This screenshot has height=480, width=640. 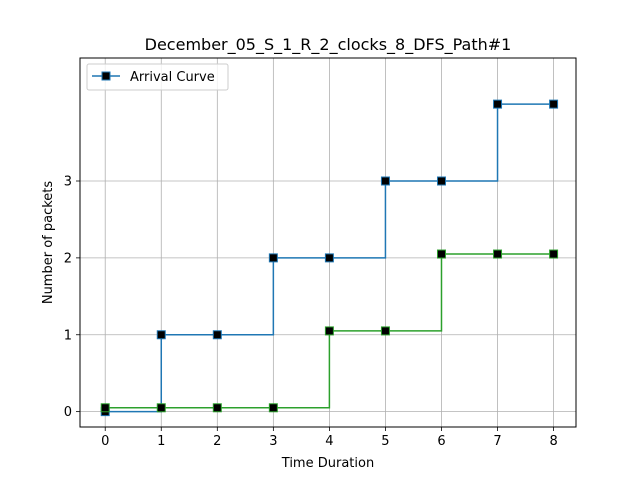 What do you see at coordinates (441, 441) in the screenshot?
I see `x-tick-label: 6` at bounding box center [441, 441].